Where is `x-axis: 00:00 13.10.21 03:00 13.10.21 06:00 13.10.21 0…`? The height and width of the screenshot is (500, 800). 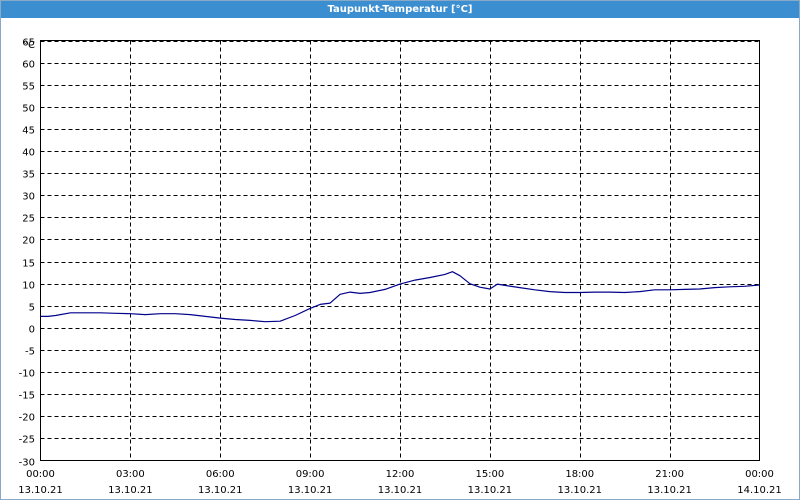
x-axis: 00:00 13.10.21 03:00 13.10.21 06:00 13.10.21 0… is located at coordinates (400, 482).